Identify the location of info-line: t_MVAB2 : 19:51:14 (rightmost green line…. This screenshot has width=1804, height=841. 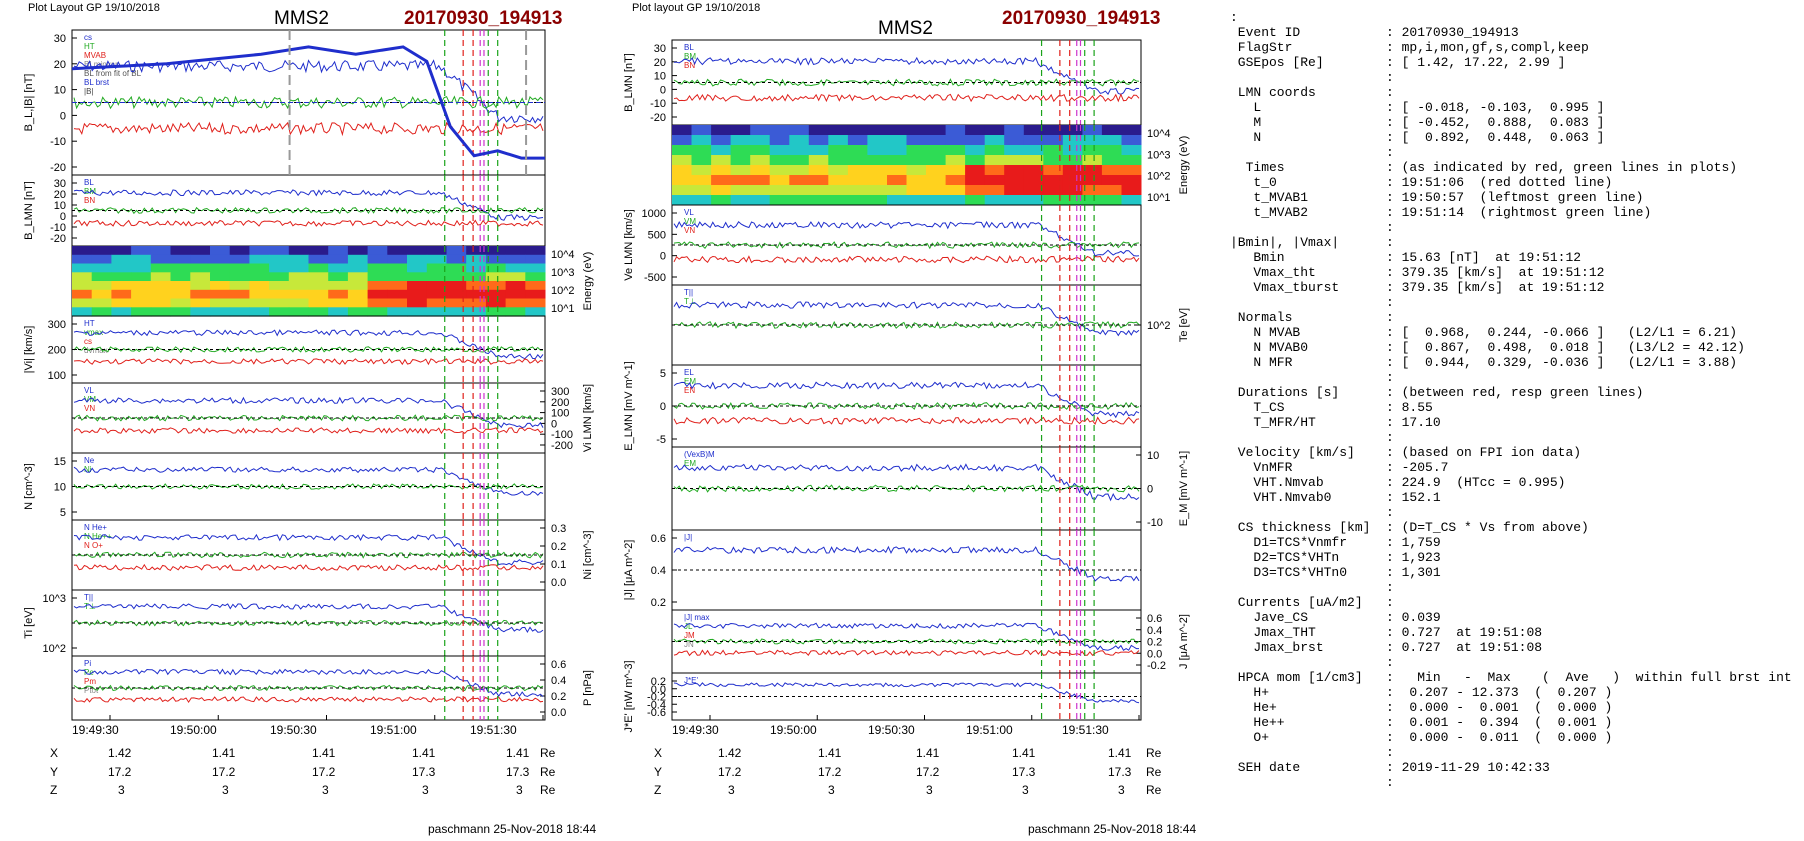
(1441, 212).